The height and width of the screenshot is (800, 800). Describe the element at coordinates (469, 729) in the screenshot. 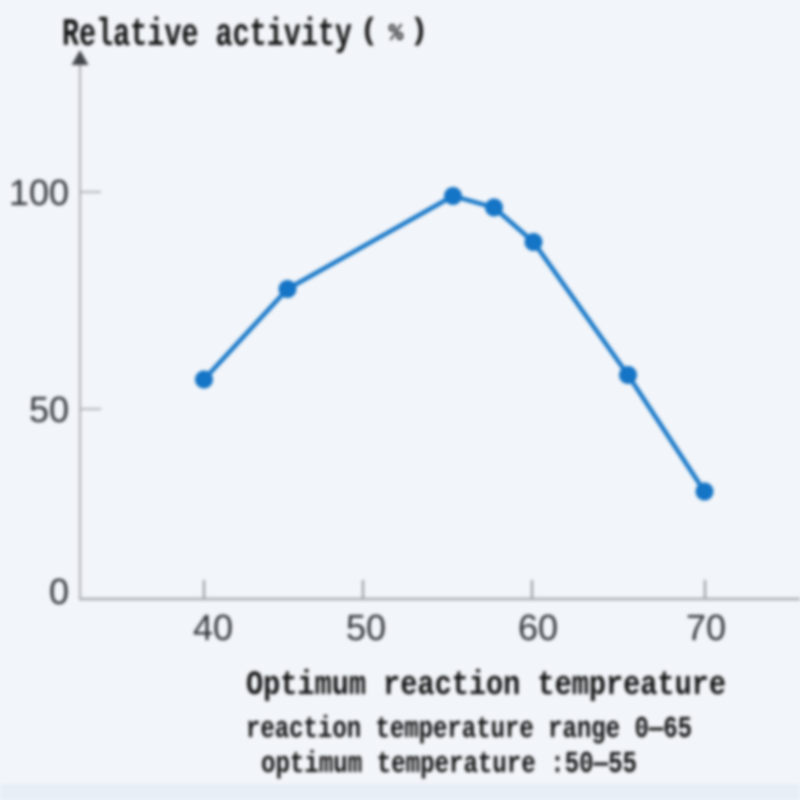

I see `svg-text:reaction temperature range 0—6: reaction temperature range 0—65` at that location.